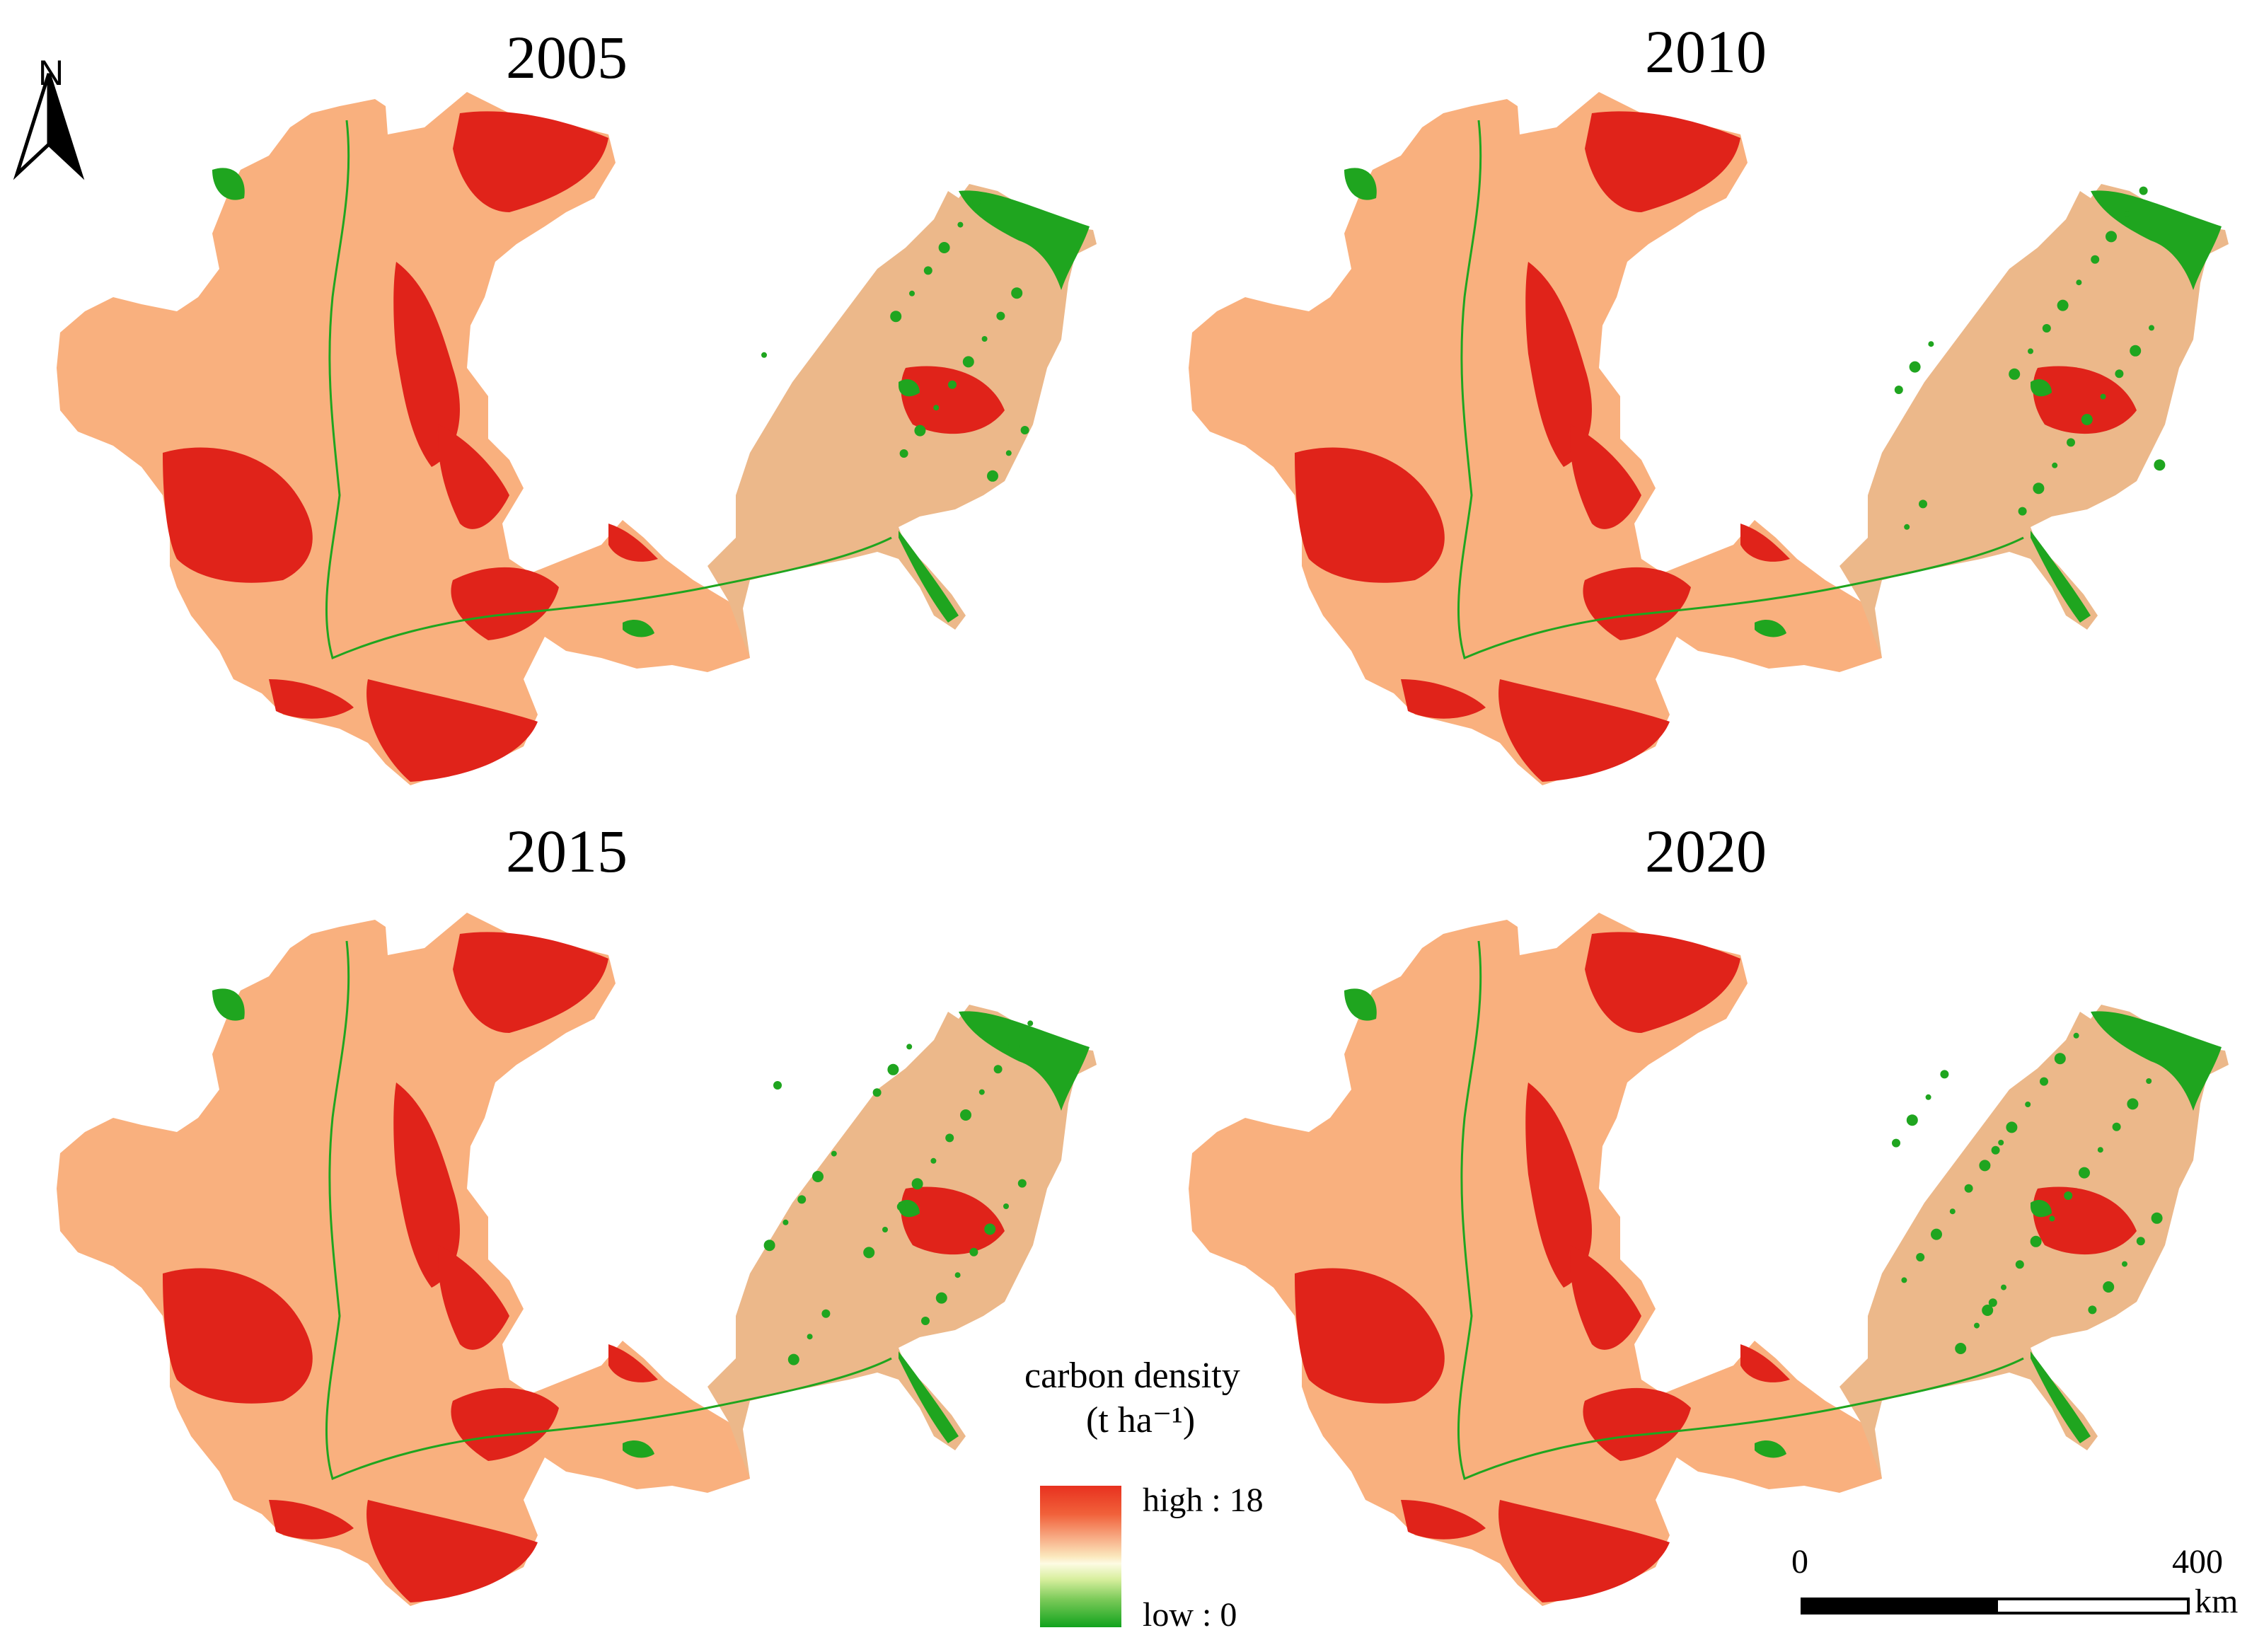 Image resolution: width=2264 pixels, height=1652 pixels. I want to click on scale-bar-white-segment, so click(2092, 1607).